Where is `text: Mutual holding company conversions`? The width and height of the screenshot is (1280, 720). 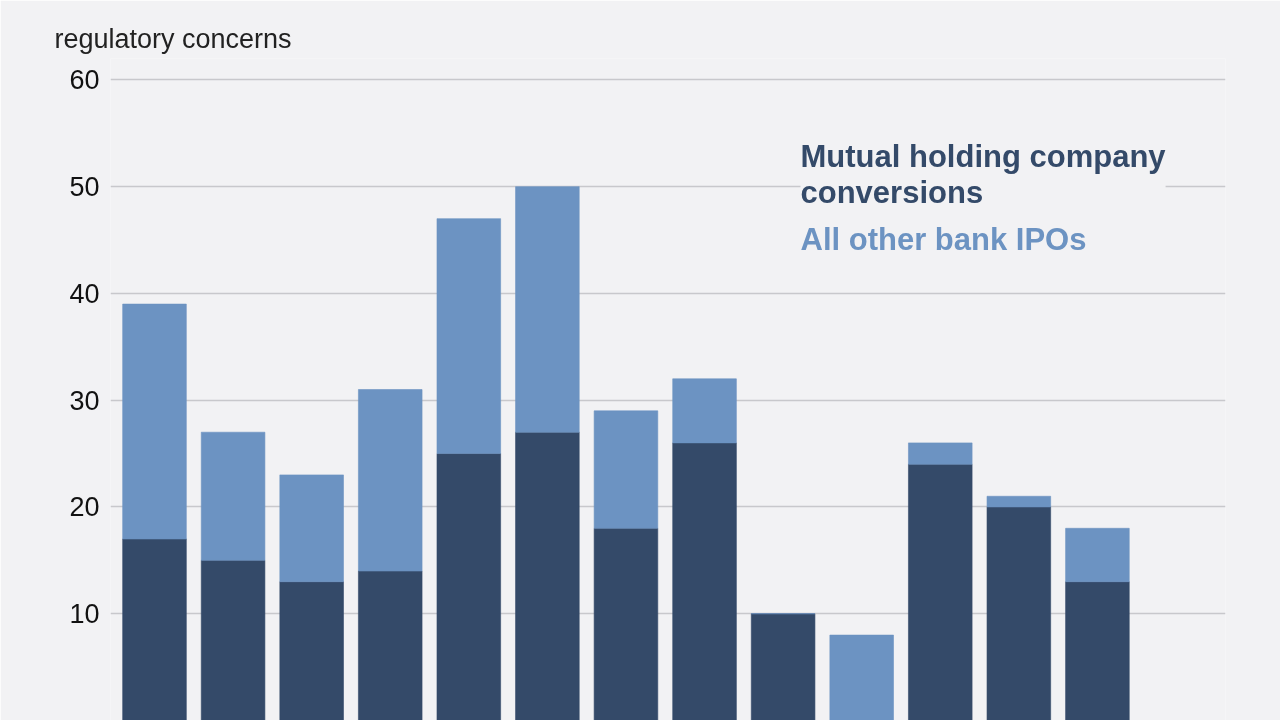 text: Mutual holding company conversions is located at coordinates (983, 174).